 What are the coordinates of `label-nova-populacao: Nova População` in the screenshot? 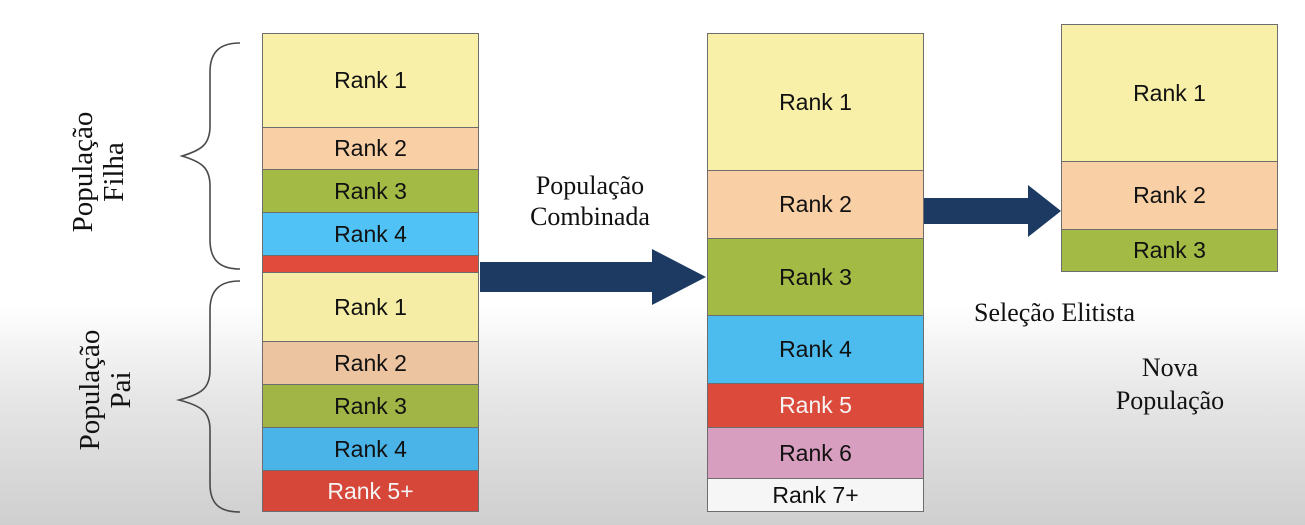 It's located at (1170, 384).